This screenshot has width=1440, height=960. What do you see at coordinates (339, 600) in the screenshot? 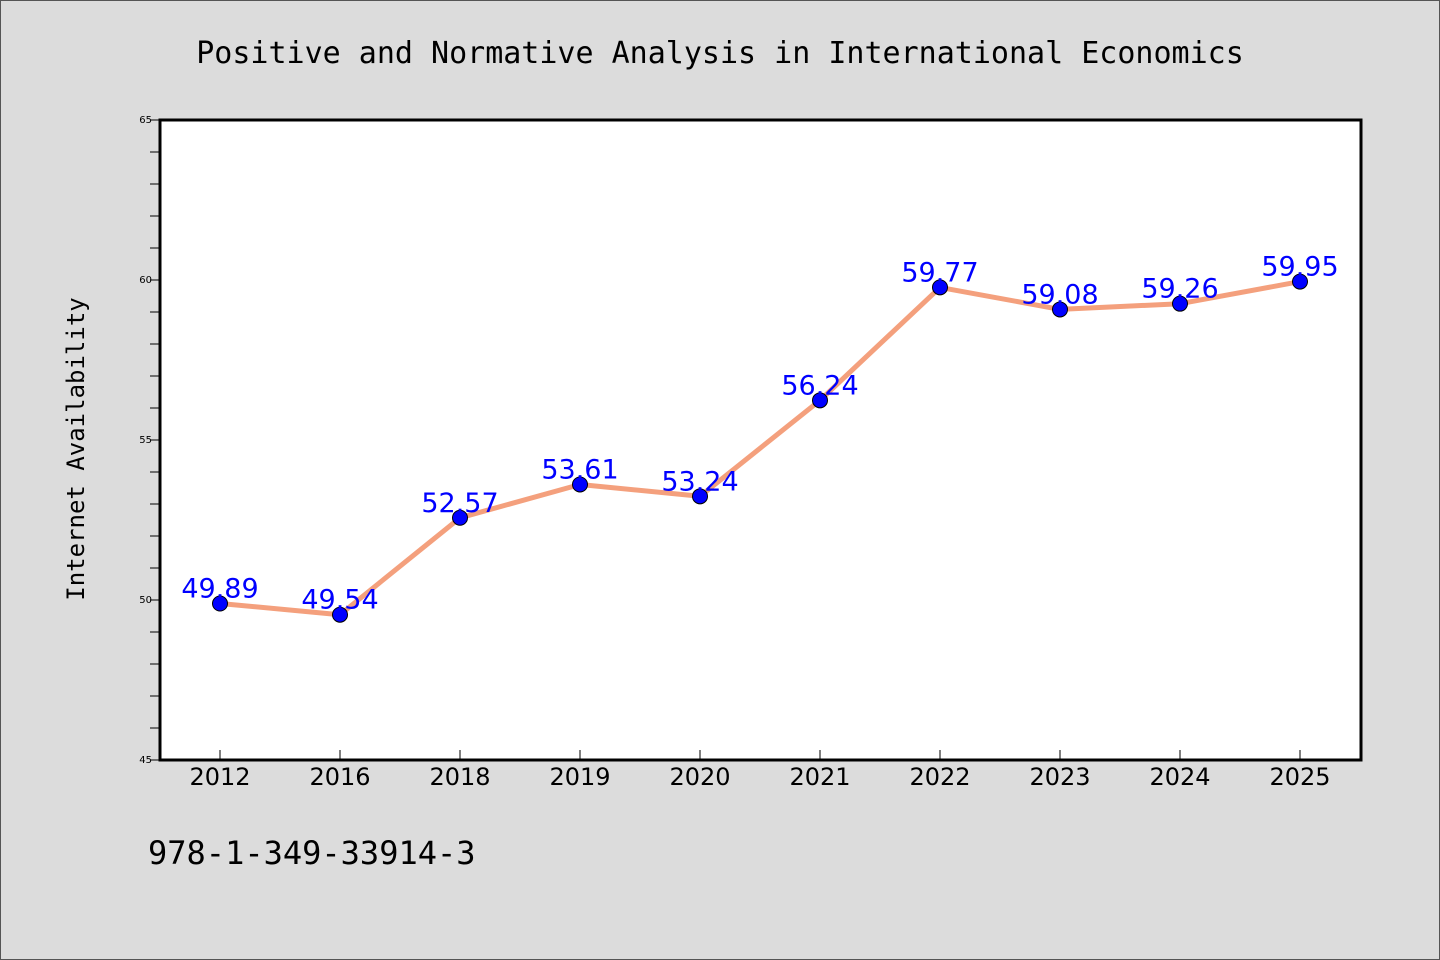
I see `data-label: 49.54` at bounding box center [339, 600].